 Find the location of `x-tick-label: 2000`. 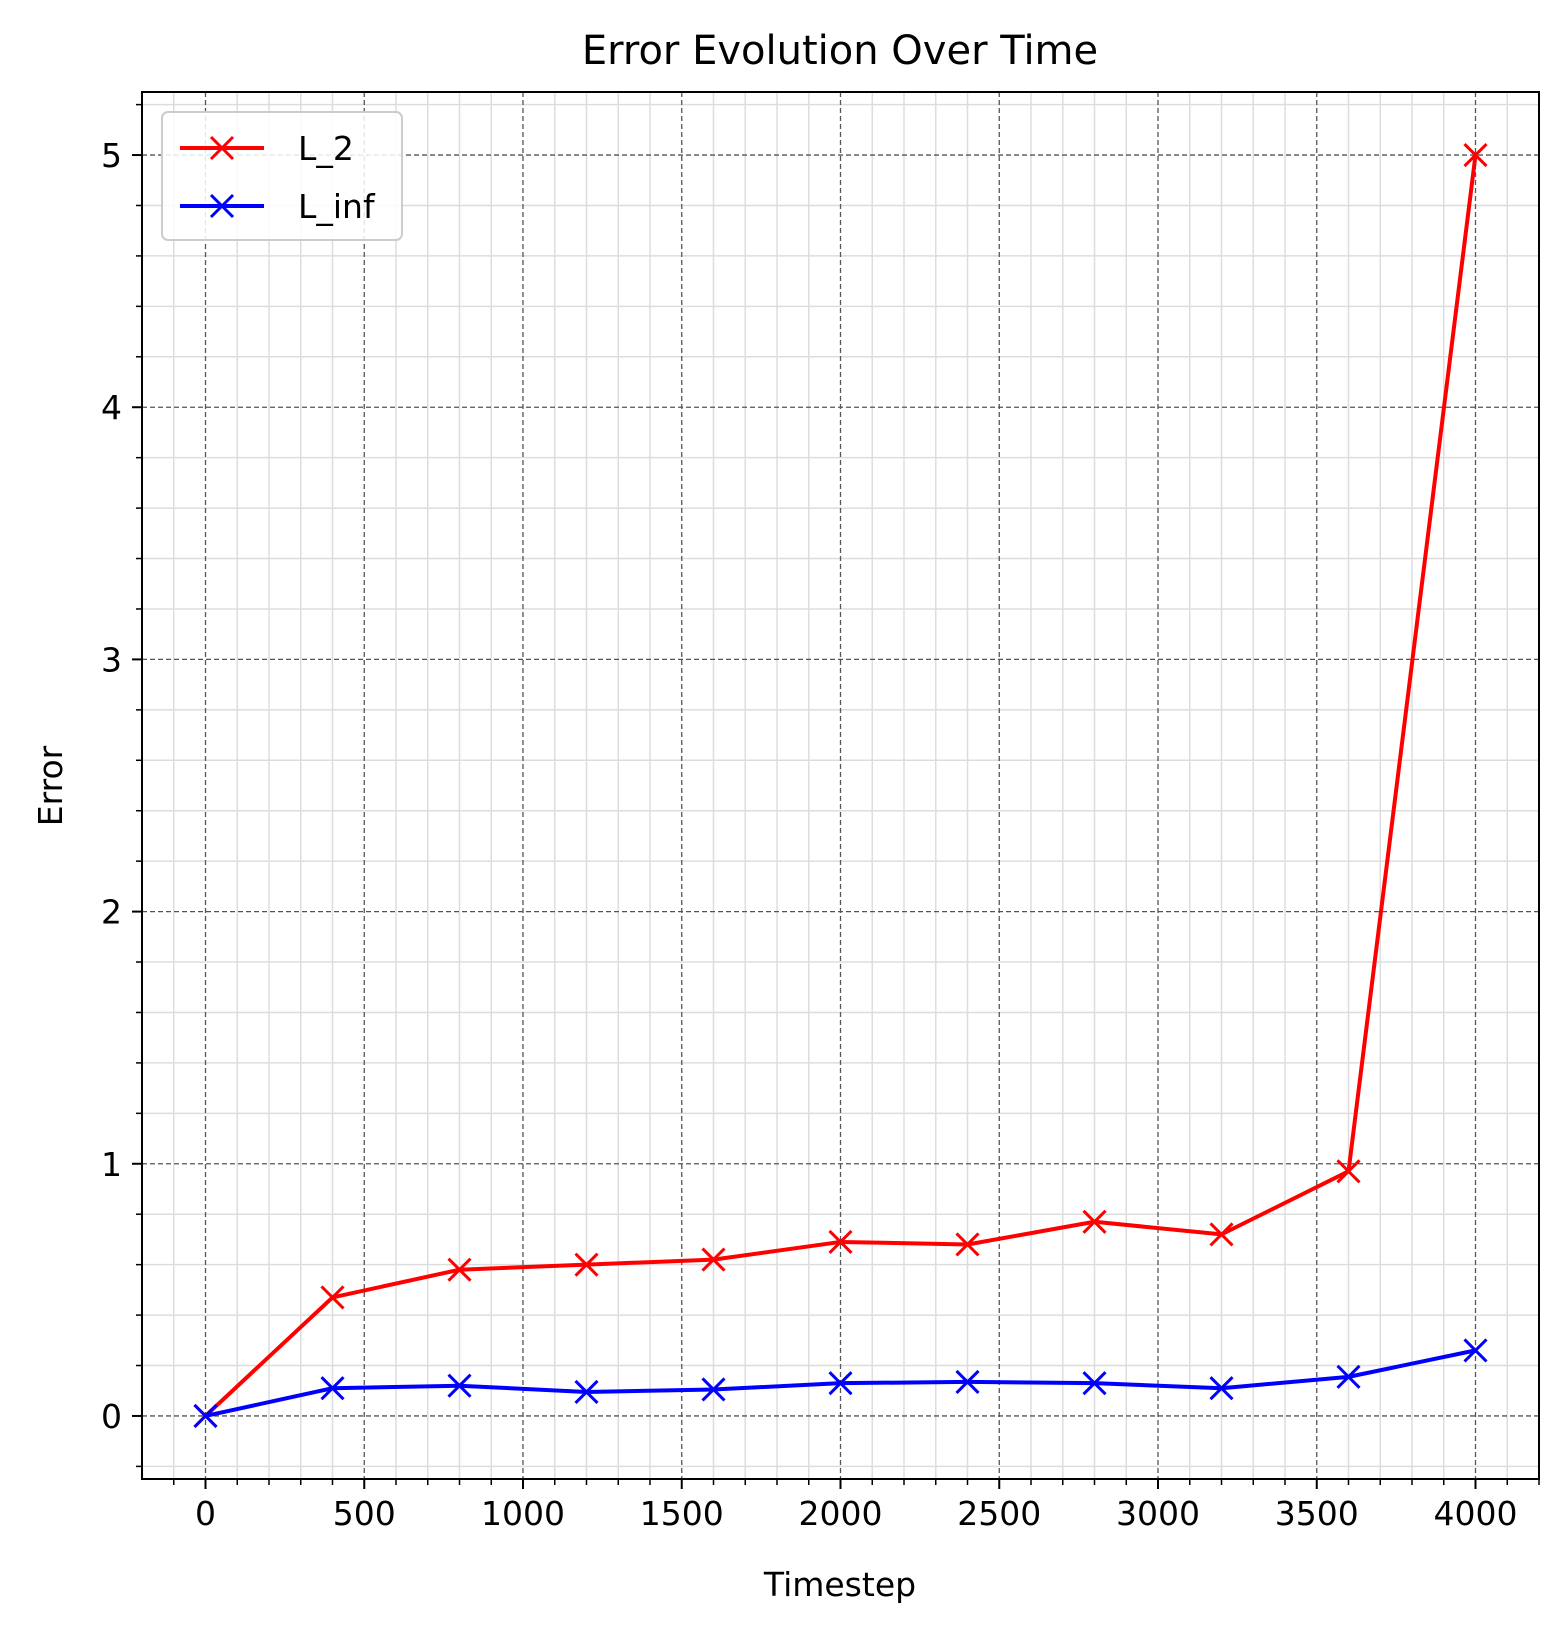

x-tick-label: 2000 is located at coordinates (841, 1513).